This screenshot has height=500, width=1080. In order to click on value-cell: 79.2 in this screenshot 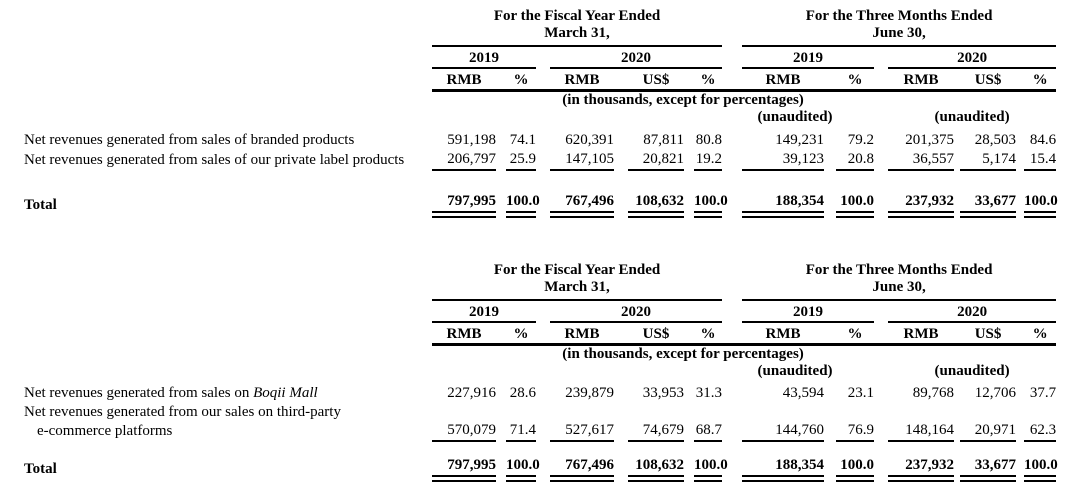, I will do `click(861, 140)`.